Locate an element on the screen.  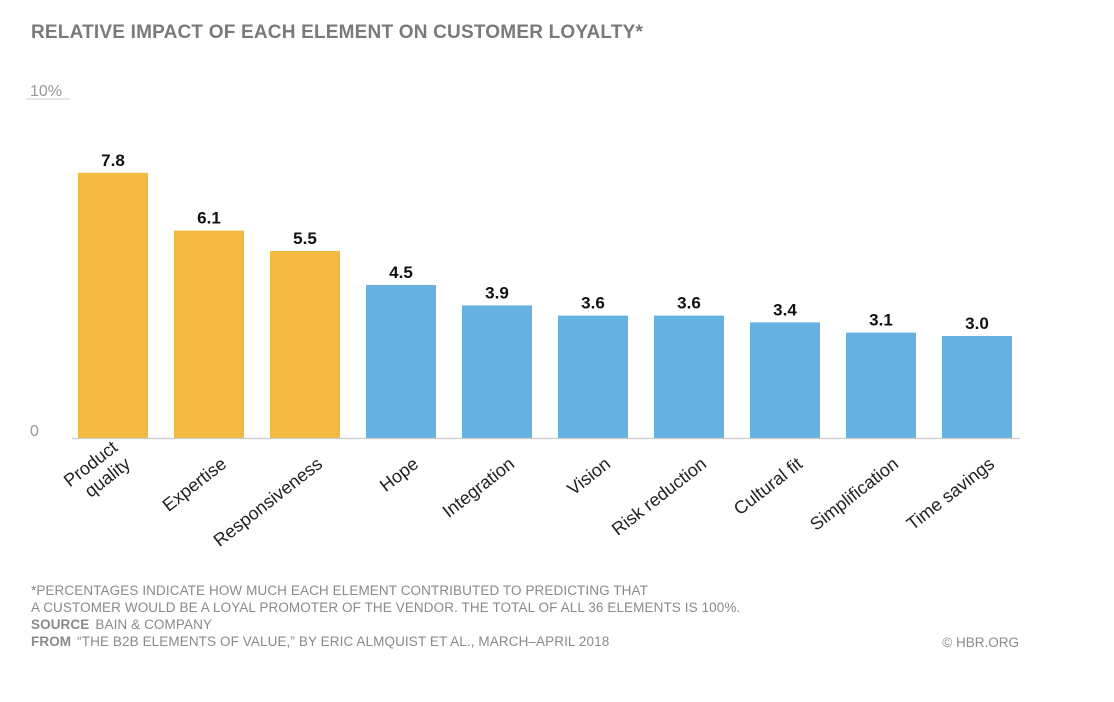
x-tick-label: Productquality is located at coordinates (97, 472).